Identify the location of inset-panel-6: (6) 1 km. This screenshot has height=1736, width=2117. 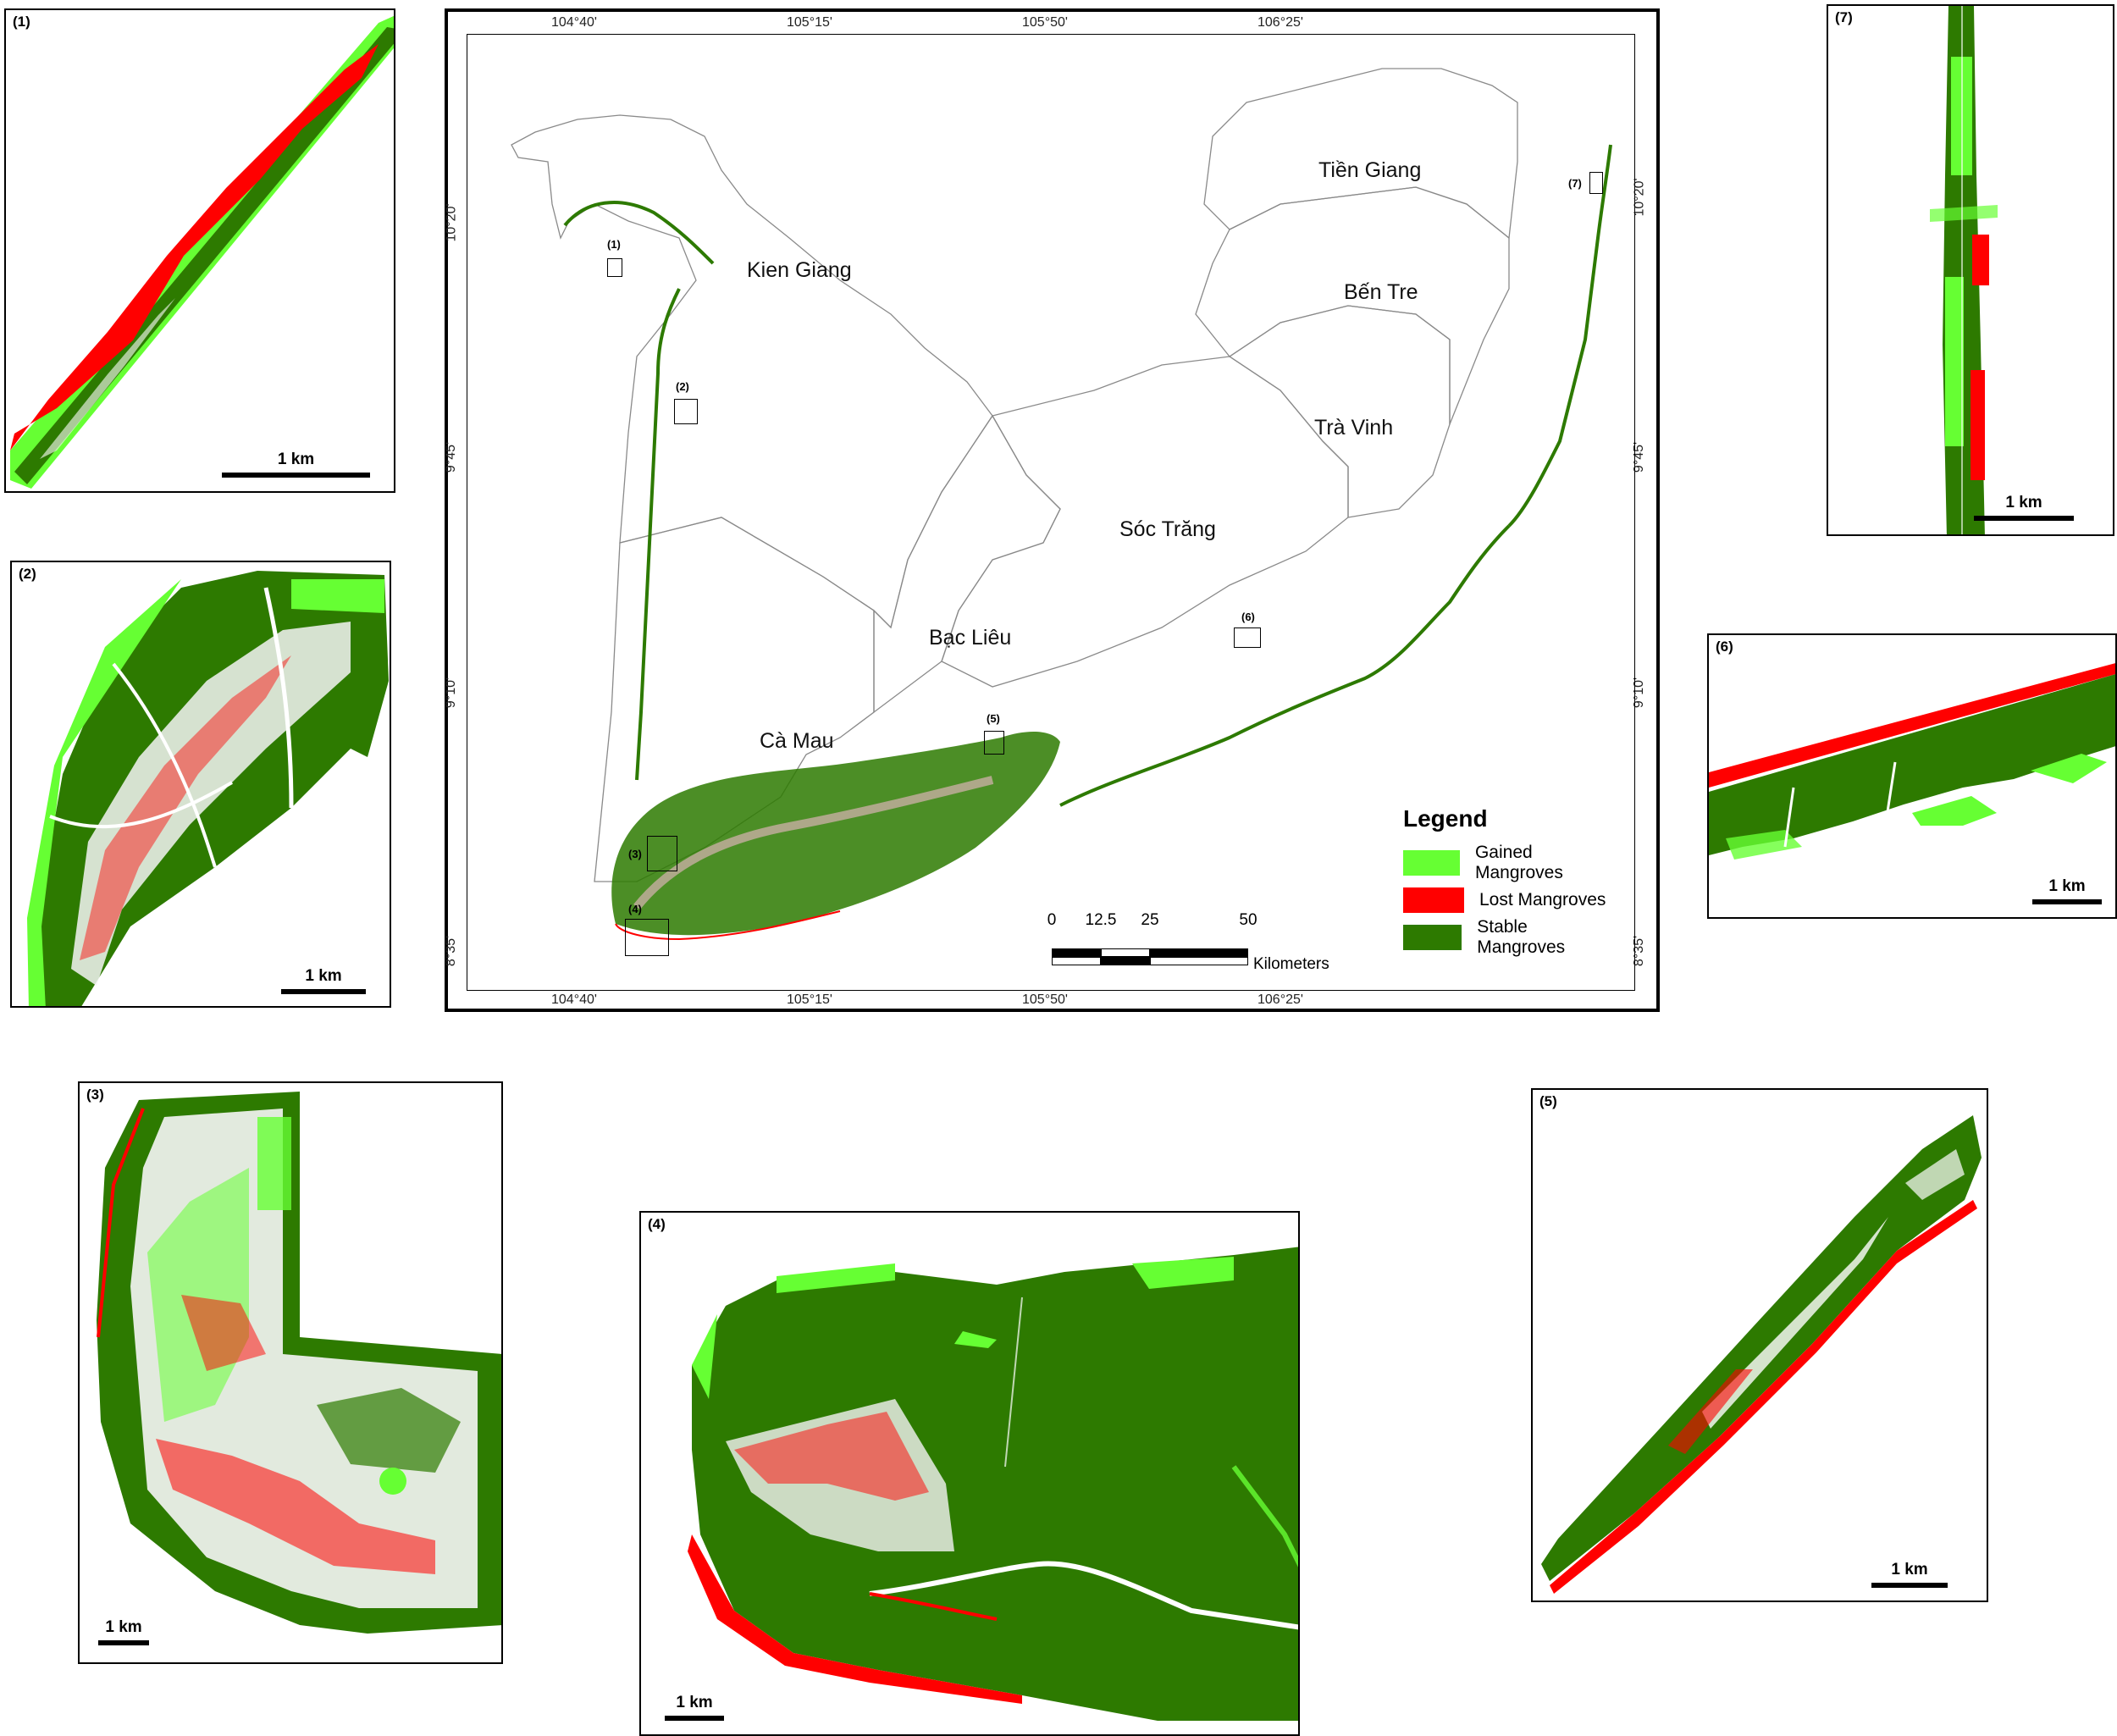
(1912, 776).